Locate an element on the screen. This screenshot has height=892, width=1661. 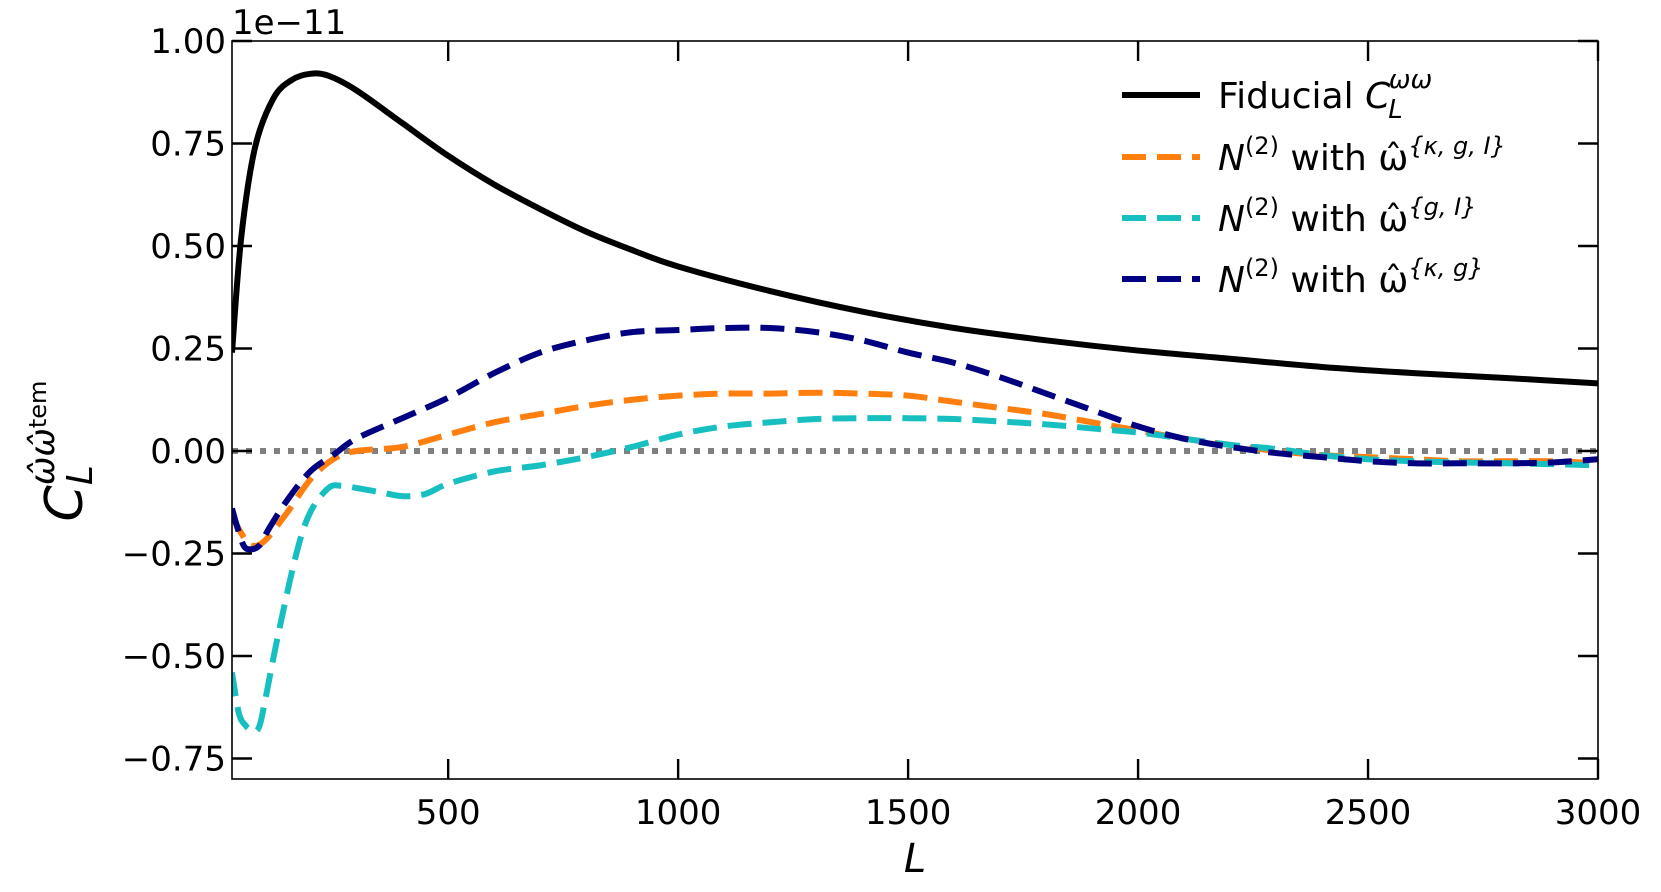
legend-label: N(2) with ω̂{κ, g, I} is located at coordinates (1362, 155).